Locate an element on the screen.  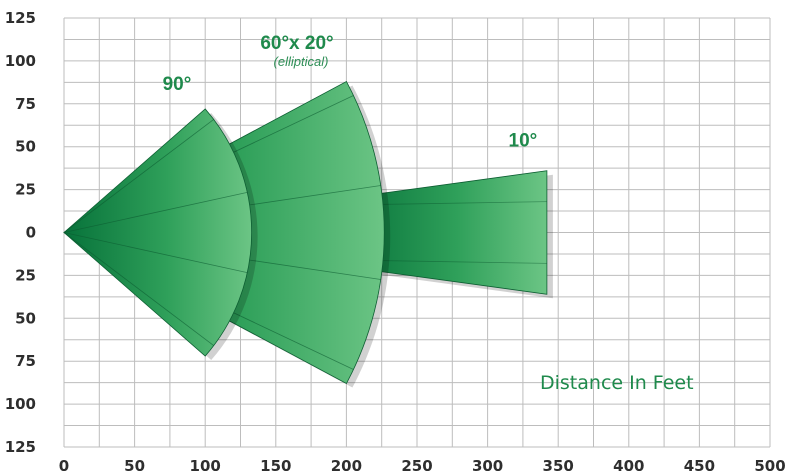
x-tick-label: 400 is located at coordinates (628, 466).